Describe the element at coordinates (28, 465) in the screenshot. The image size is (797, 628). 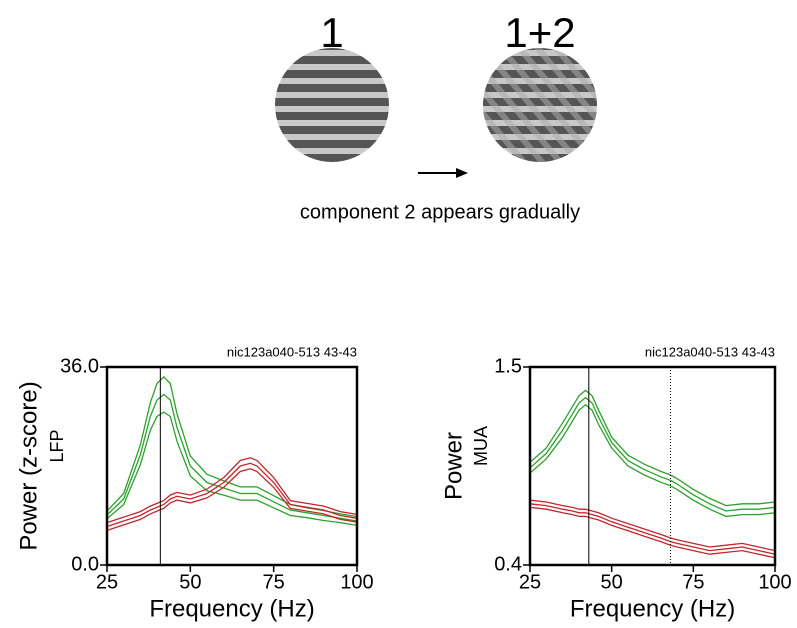
I see `y-axis-label: Power (z-score)` at that location.